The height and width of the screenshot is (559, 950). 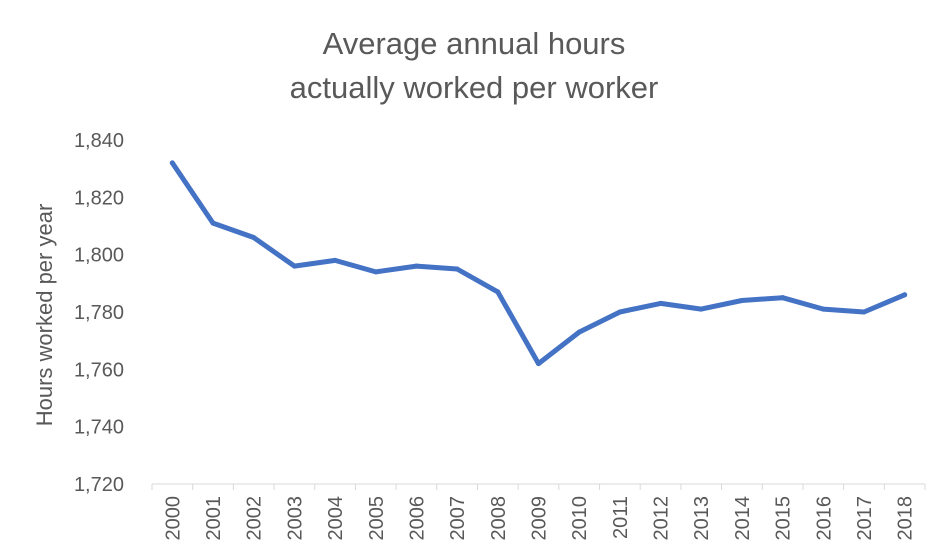 I want to click on chart-title-line-2: actually worked per worker, so click(x=474, y=87).